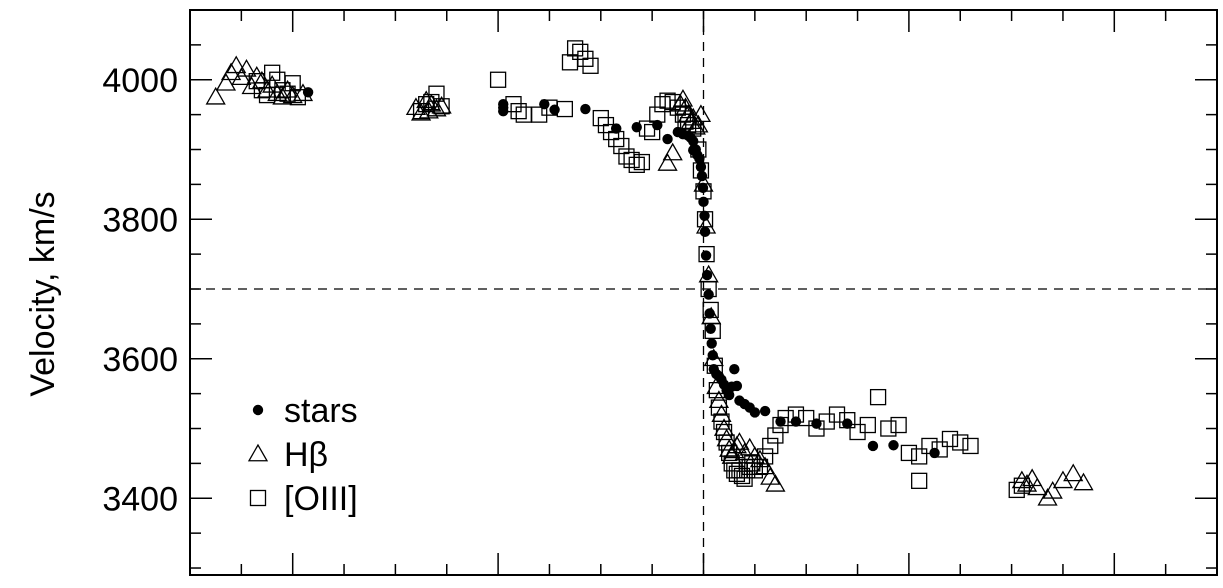  I want to click on legend-marker-stars, so click(258, 410).